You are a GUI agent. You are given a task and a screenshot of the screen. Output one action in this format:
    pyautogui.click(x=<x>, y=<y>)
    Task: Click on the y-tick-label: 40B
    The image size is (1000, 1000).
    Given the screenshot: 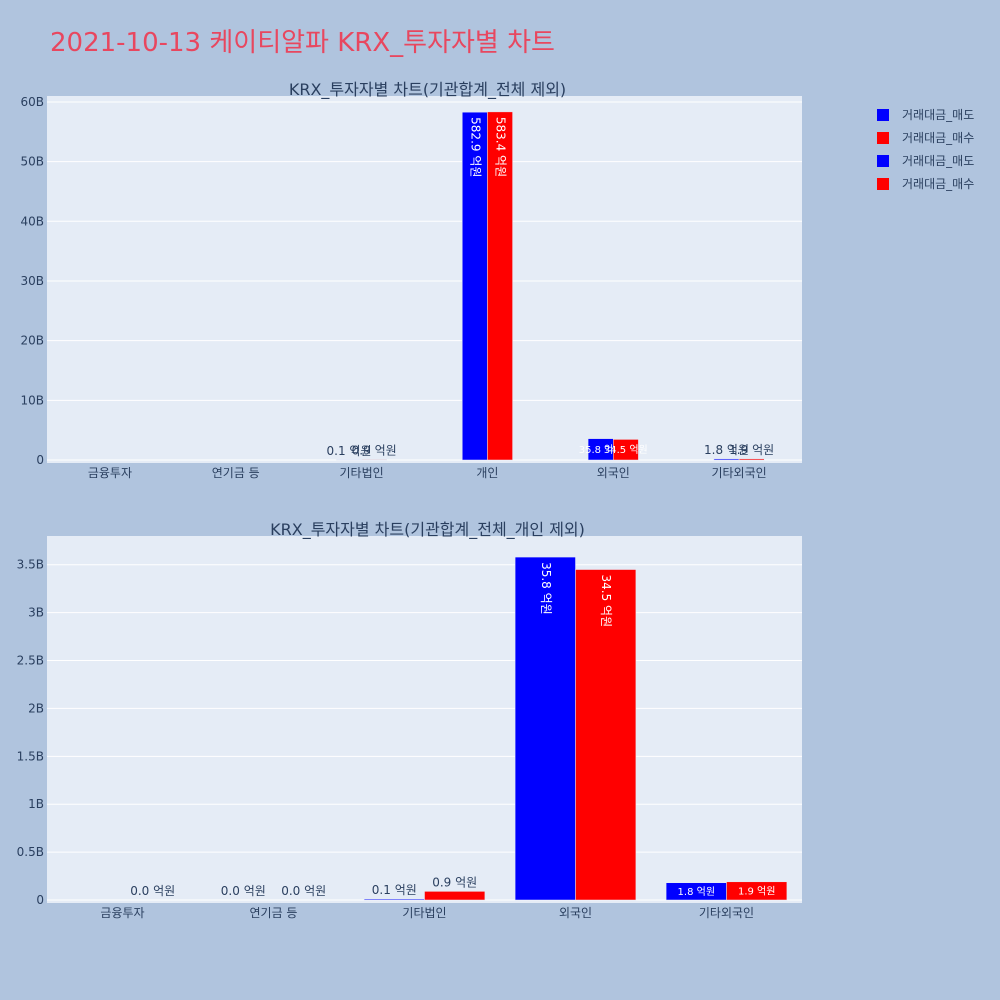 What is the action you would take?
    pyautogui.click(x=32, y=221)
    